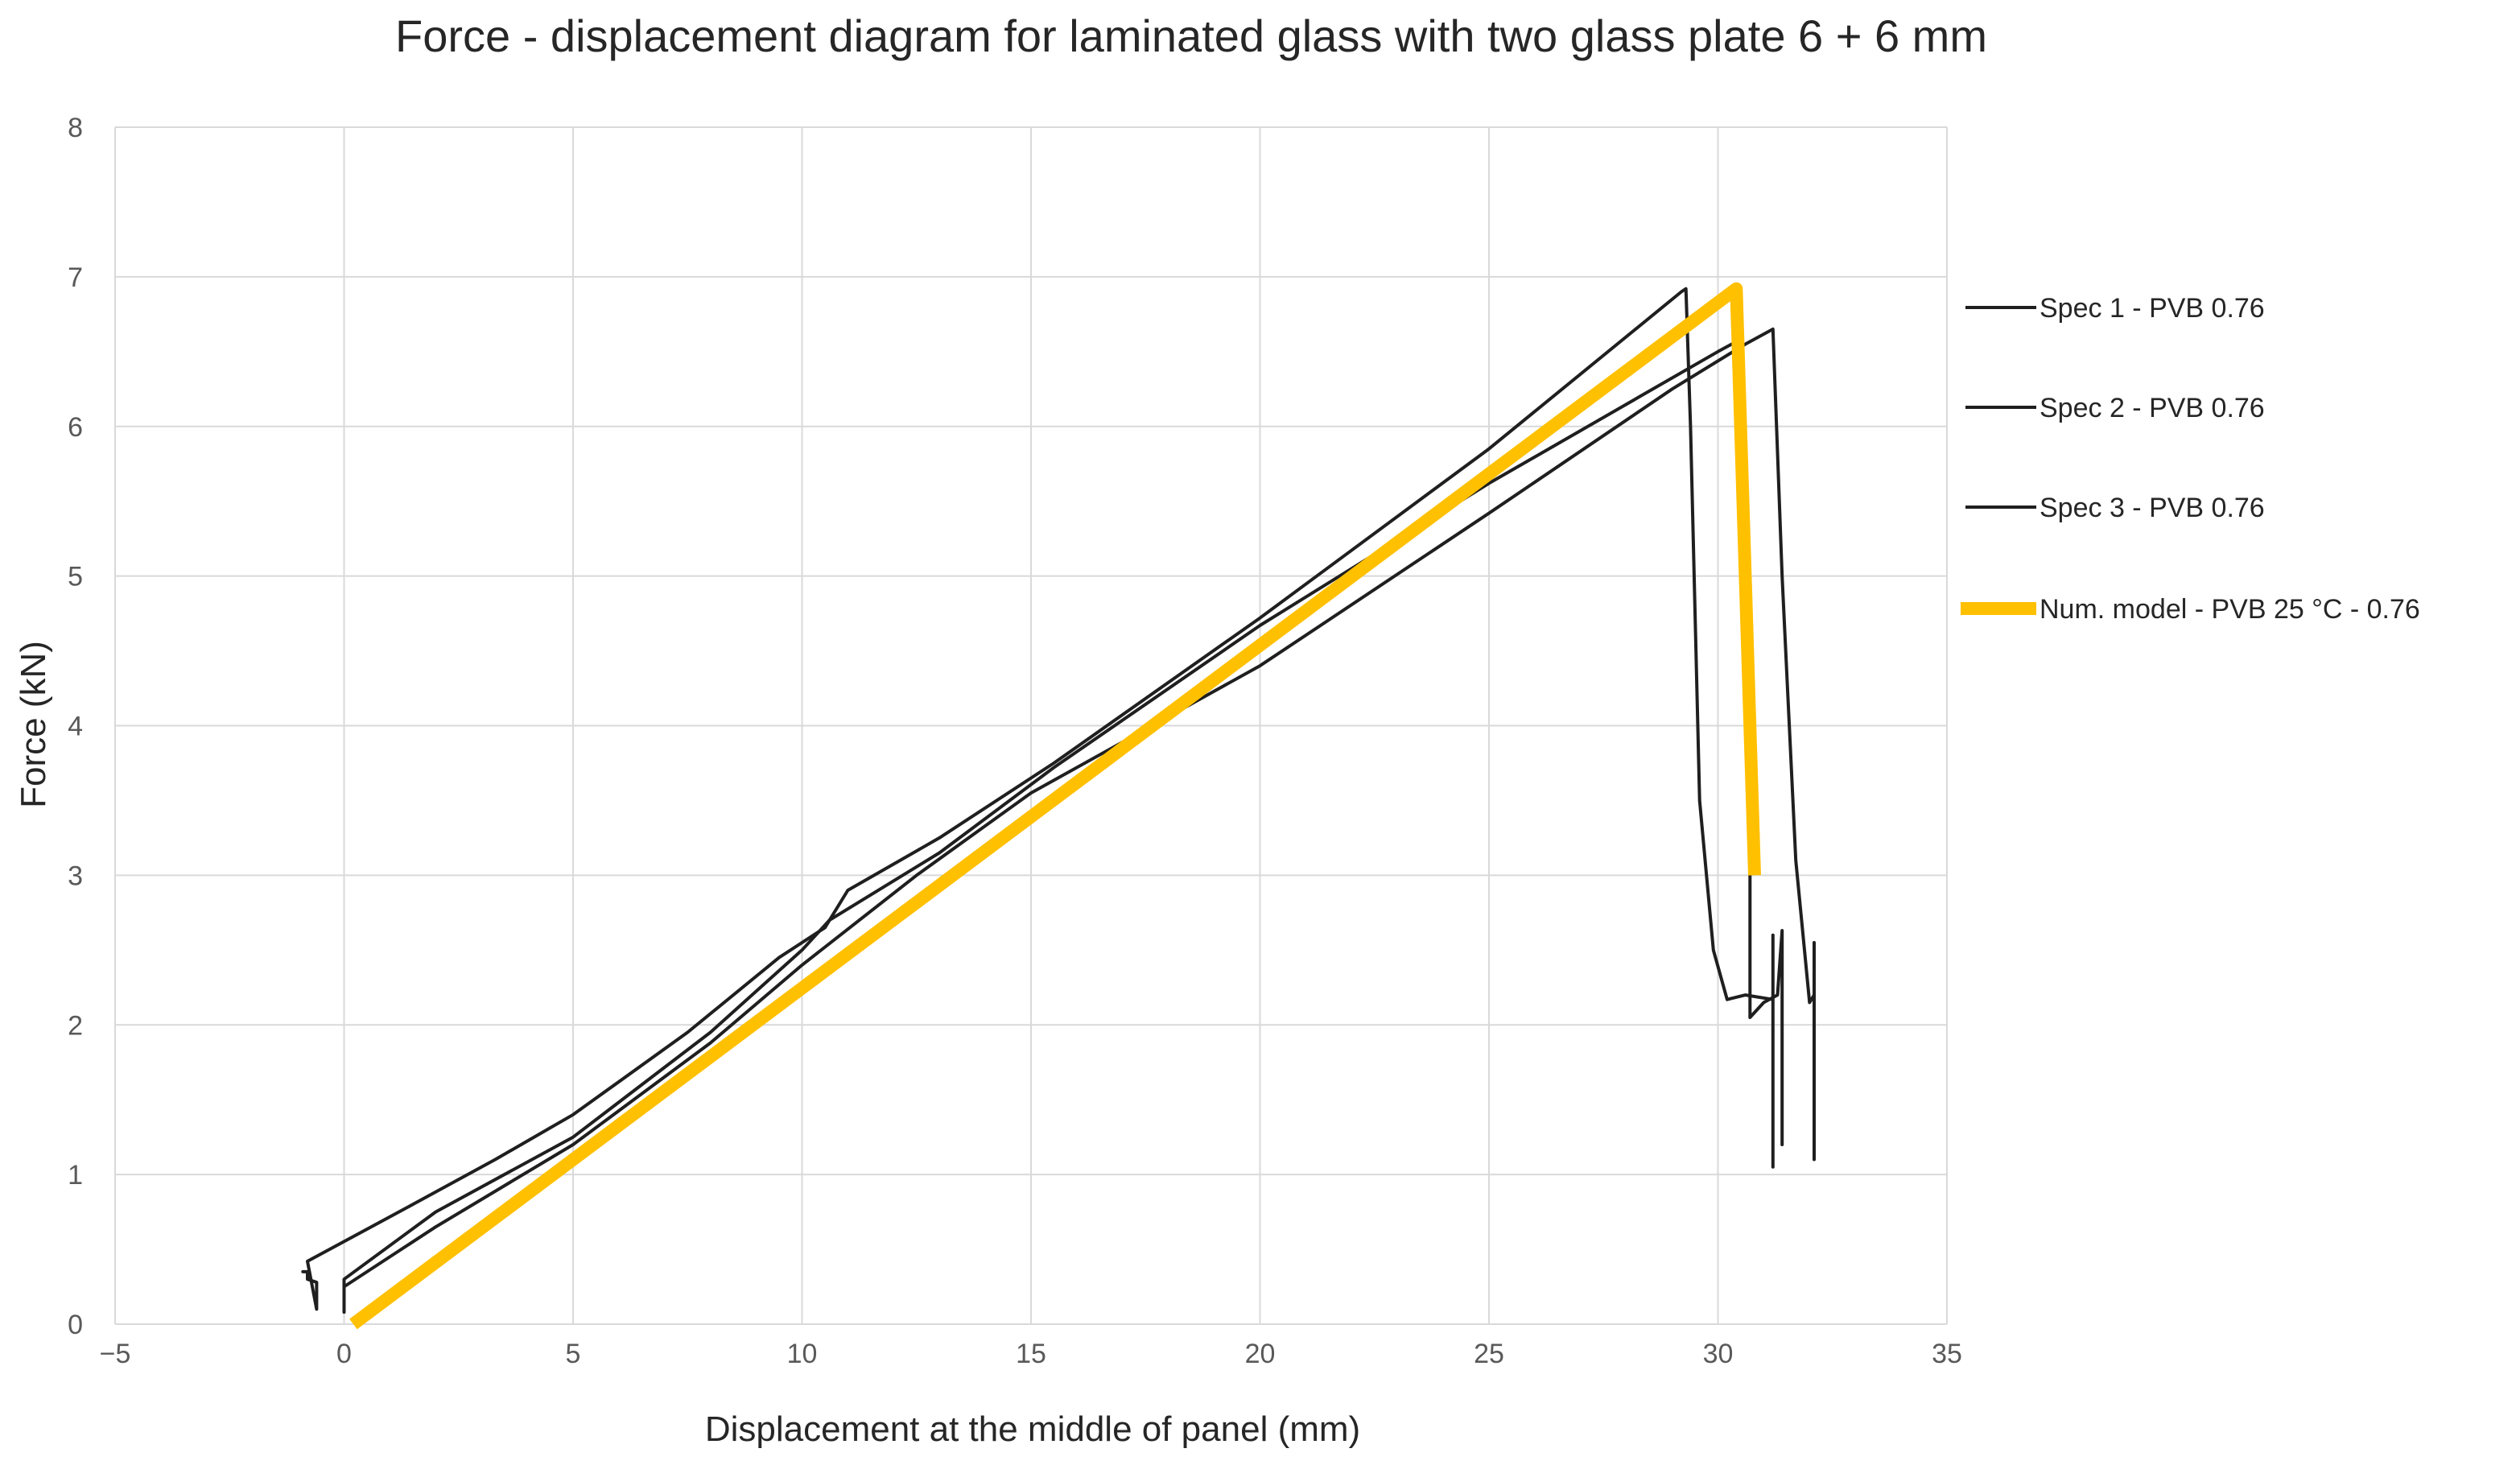  What do you see at coordinates (75, 427) in the screenshot?
I see `y-tick-label: 6` at bounding box center [75, 427].